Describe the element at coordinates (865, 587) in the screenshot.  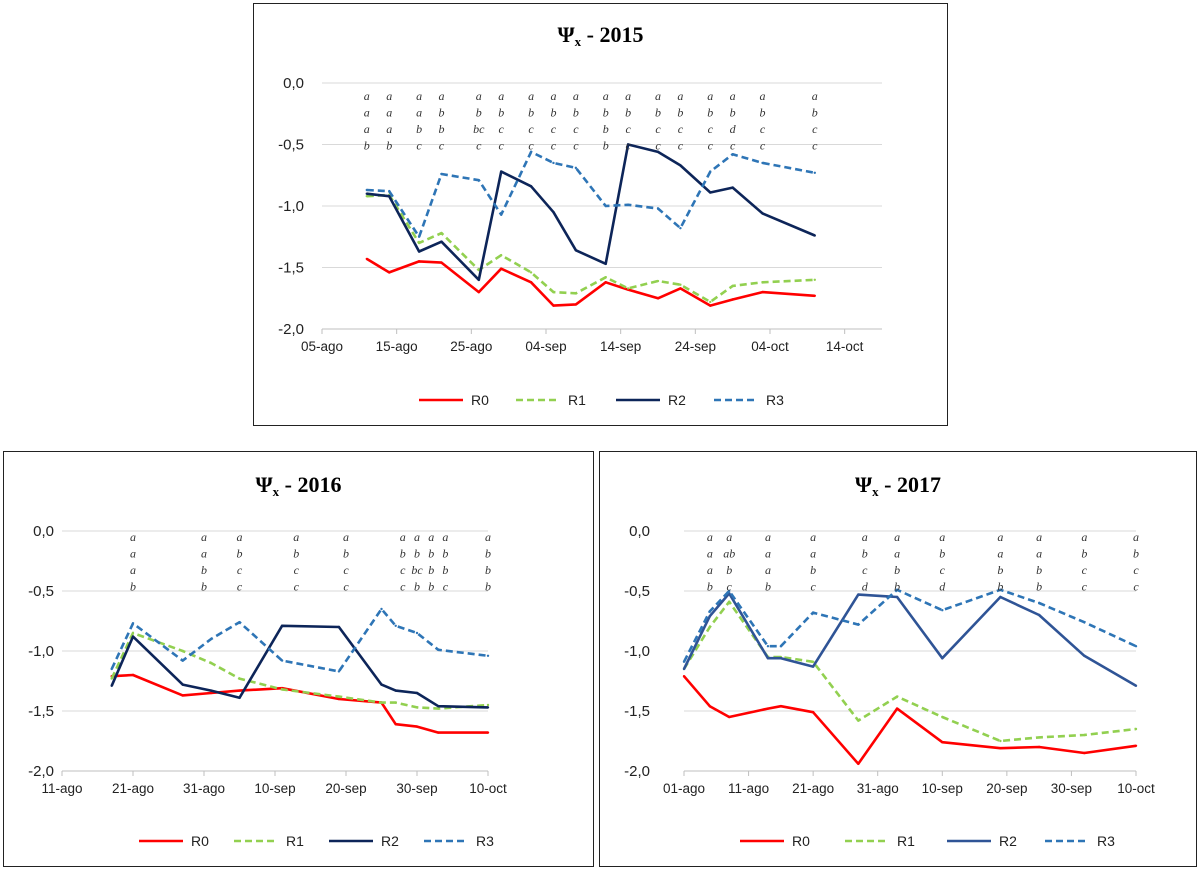
I see `significance-letter: d` at that location.